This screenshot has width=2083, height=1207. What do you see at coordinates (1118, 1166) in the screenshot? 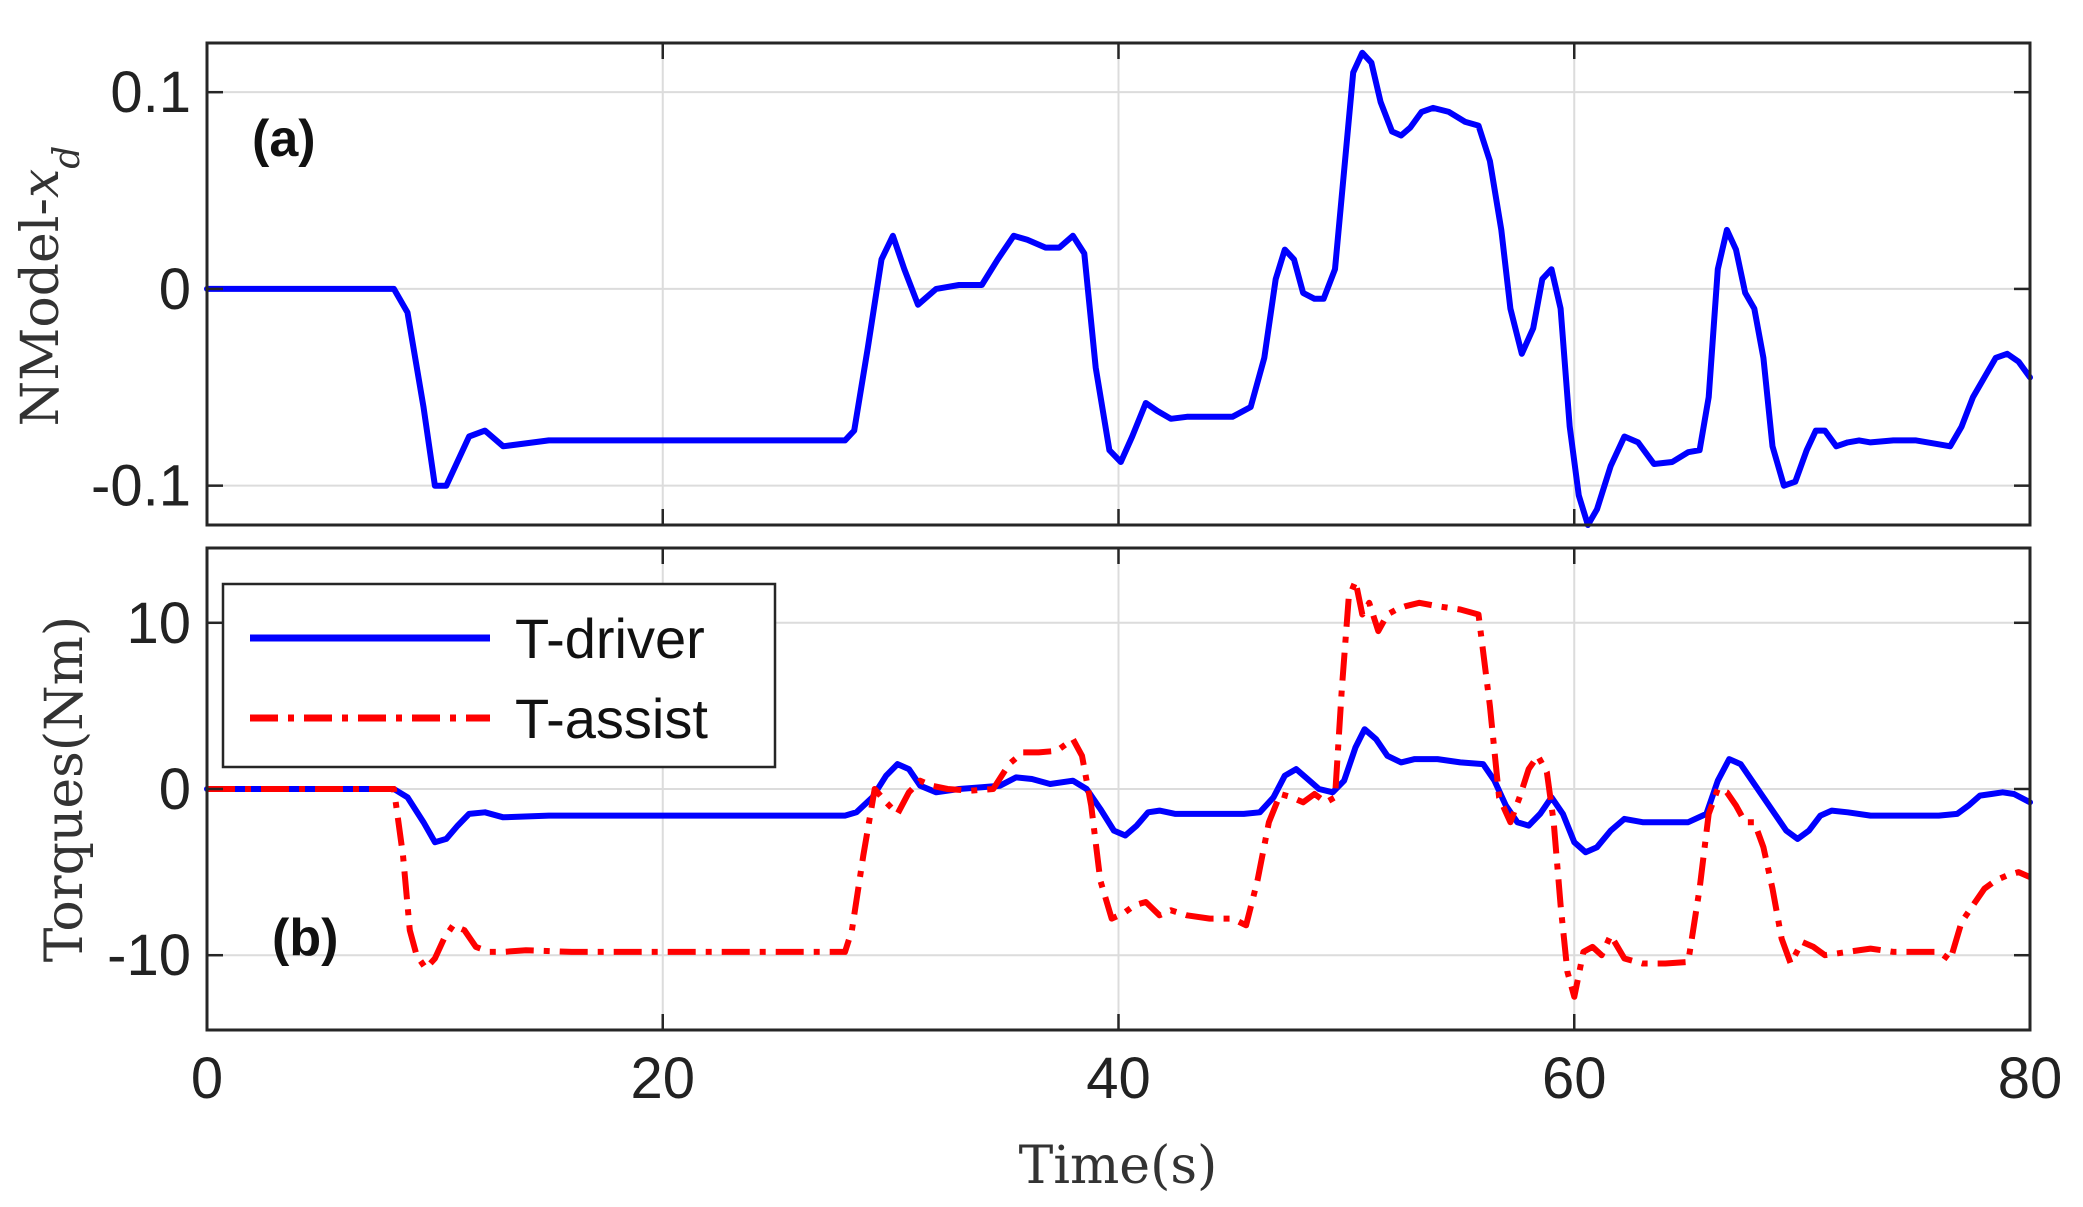
I see `x-axis-label: Time(s)` at bounding box center [1118, 1166].